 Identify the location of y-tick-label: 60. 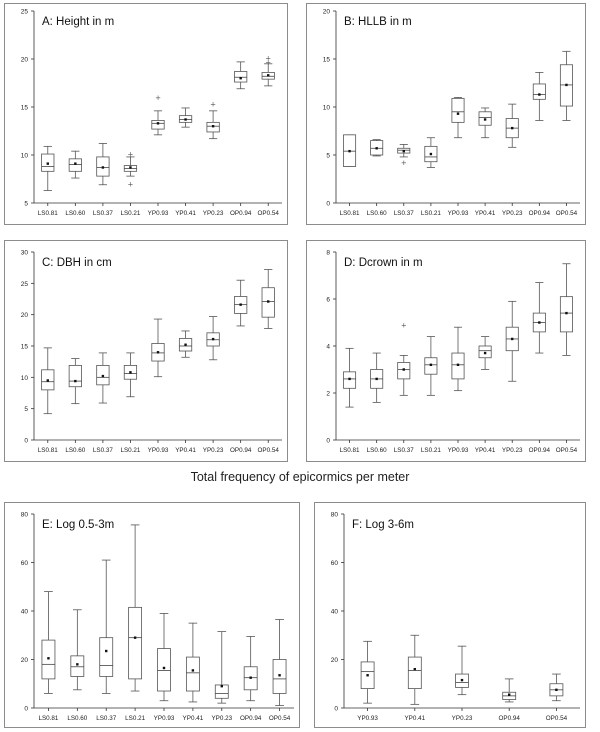
(335, 563).